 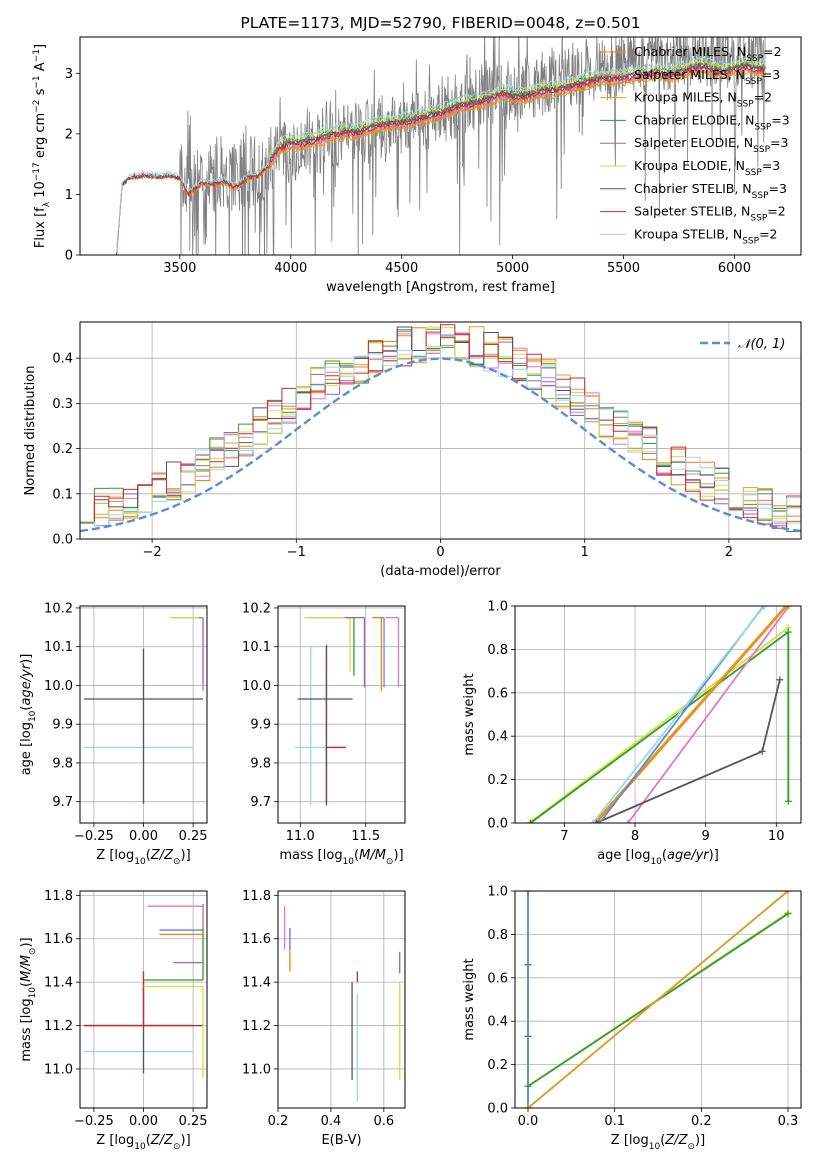 What do you see at coordinates (69, 74) in the screenshot?
I see `y-tick-label: 3` at bounding box center [69, 74].